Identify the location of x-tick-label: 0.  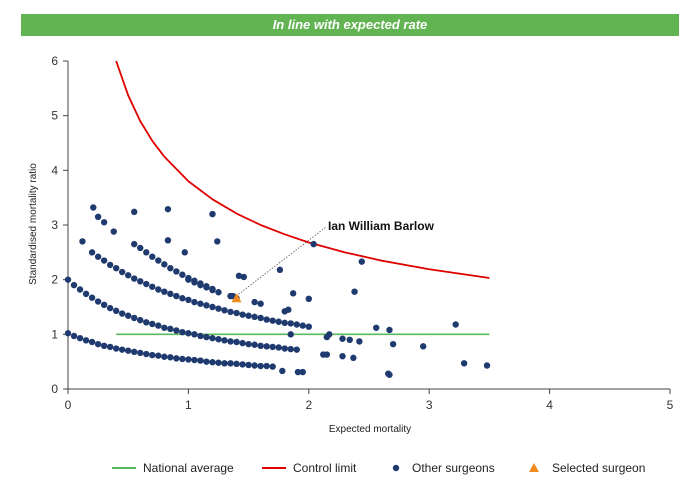
(68, 405).